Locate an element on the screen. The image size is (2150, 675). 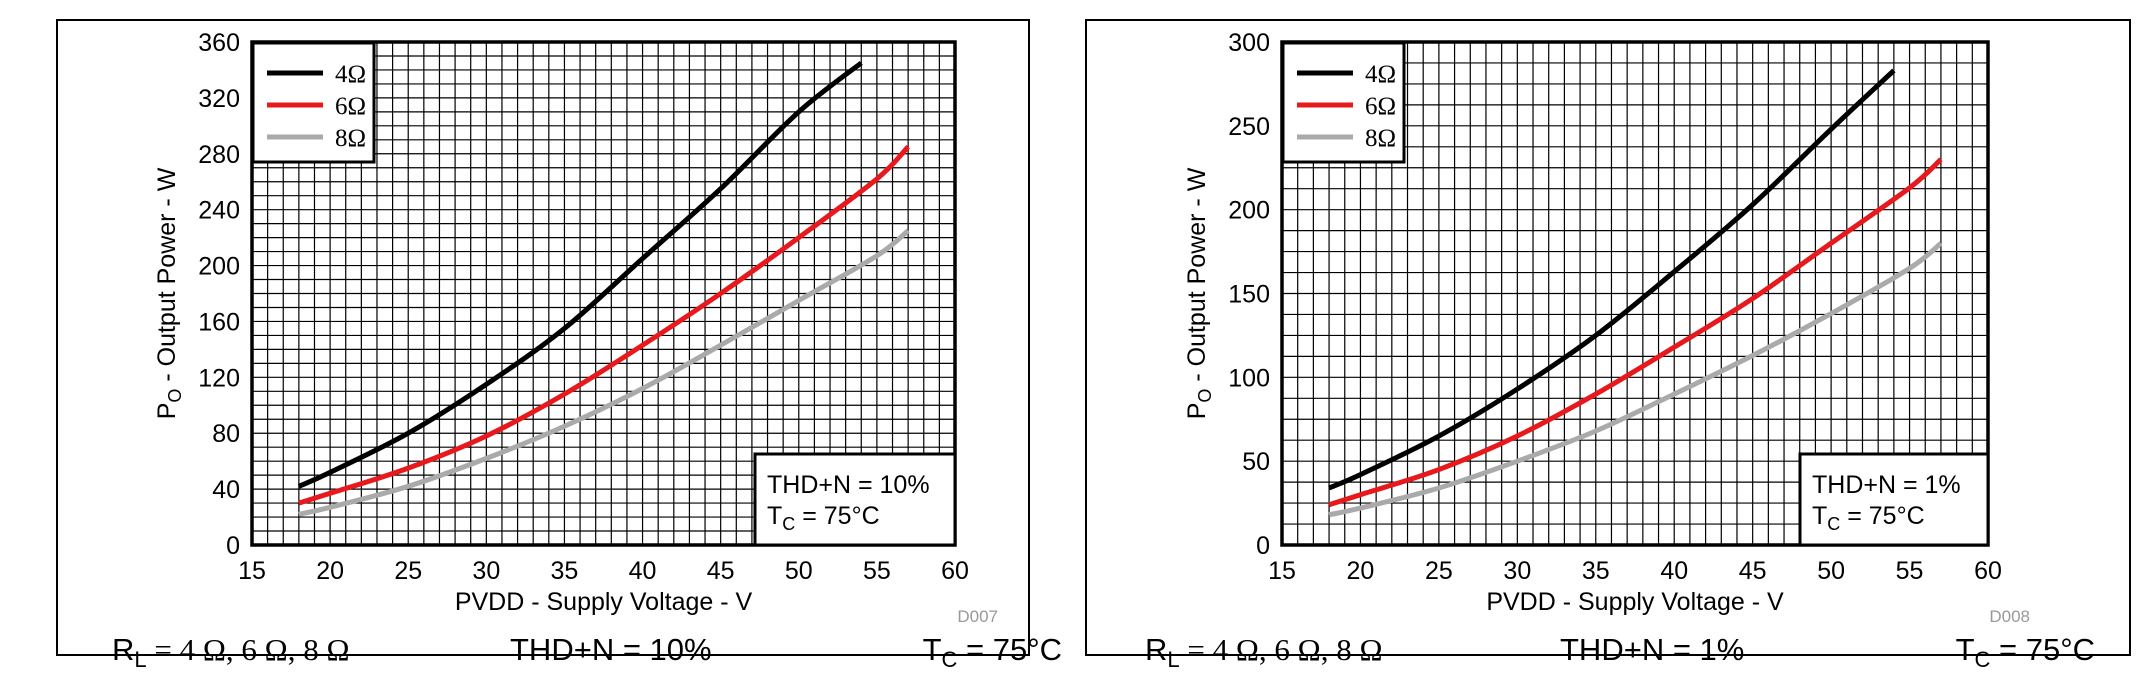
y-tick-label: 250 is located at coordinates (1249, 127).